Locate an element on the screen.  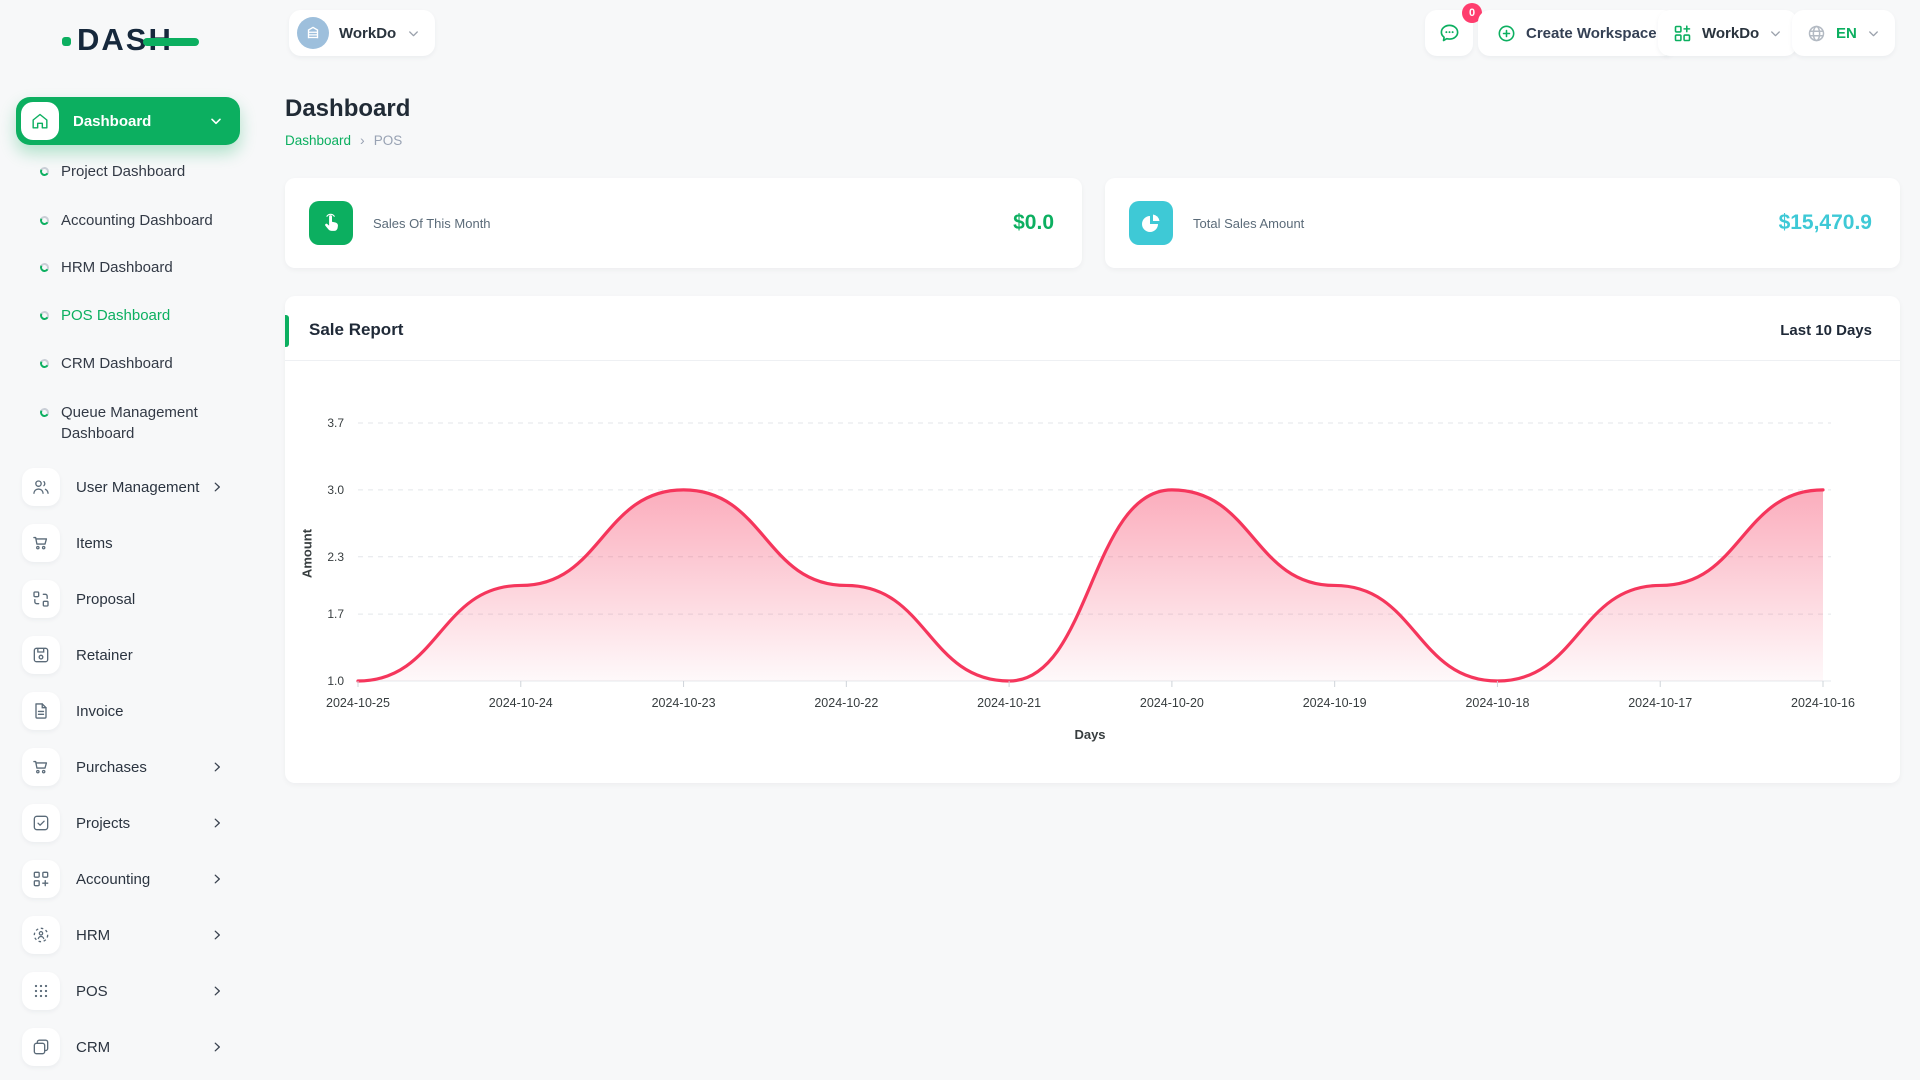
page-title: Dashboard is located at coordinates (348, 108).